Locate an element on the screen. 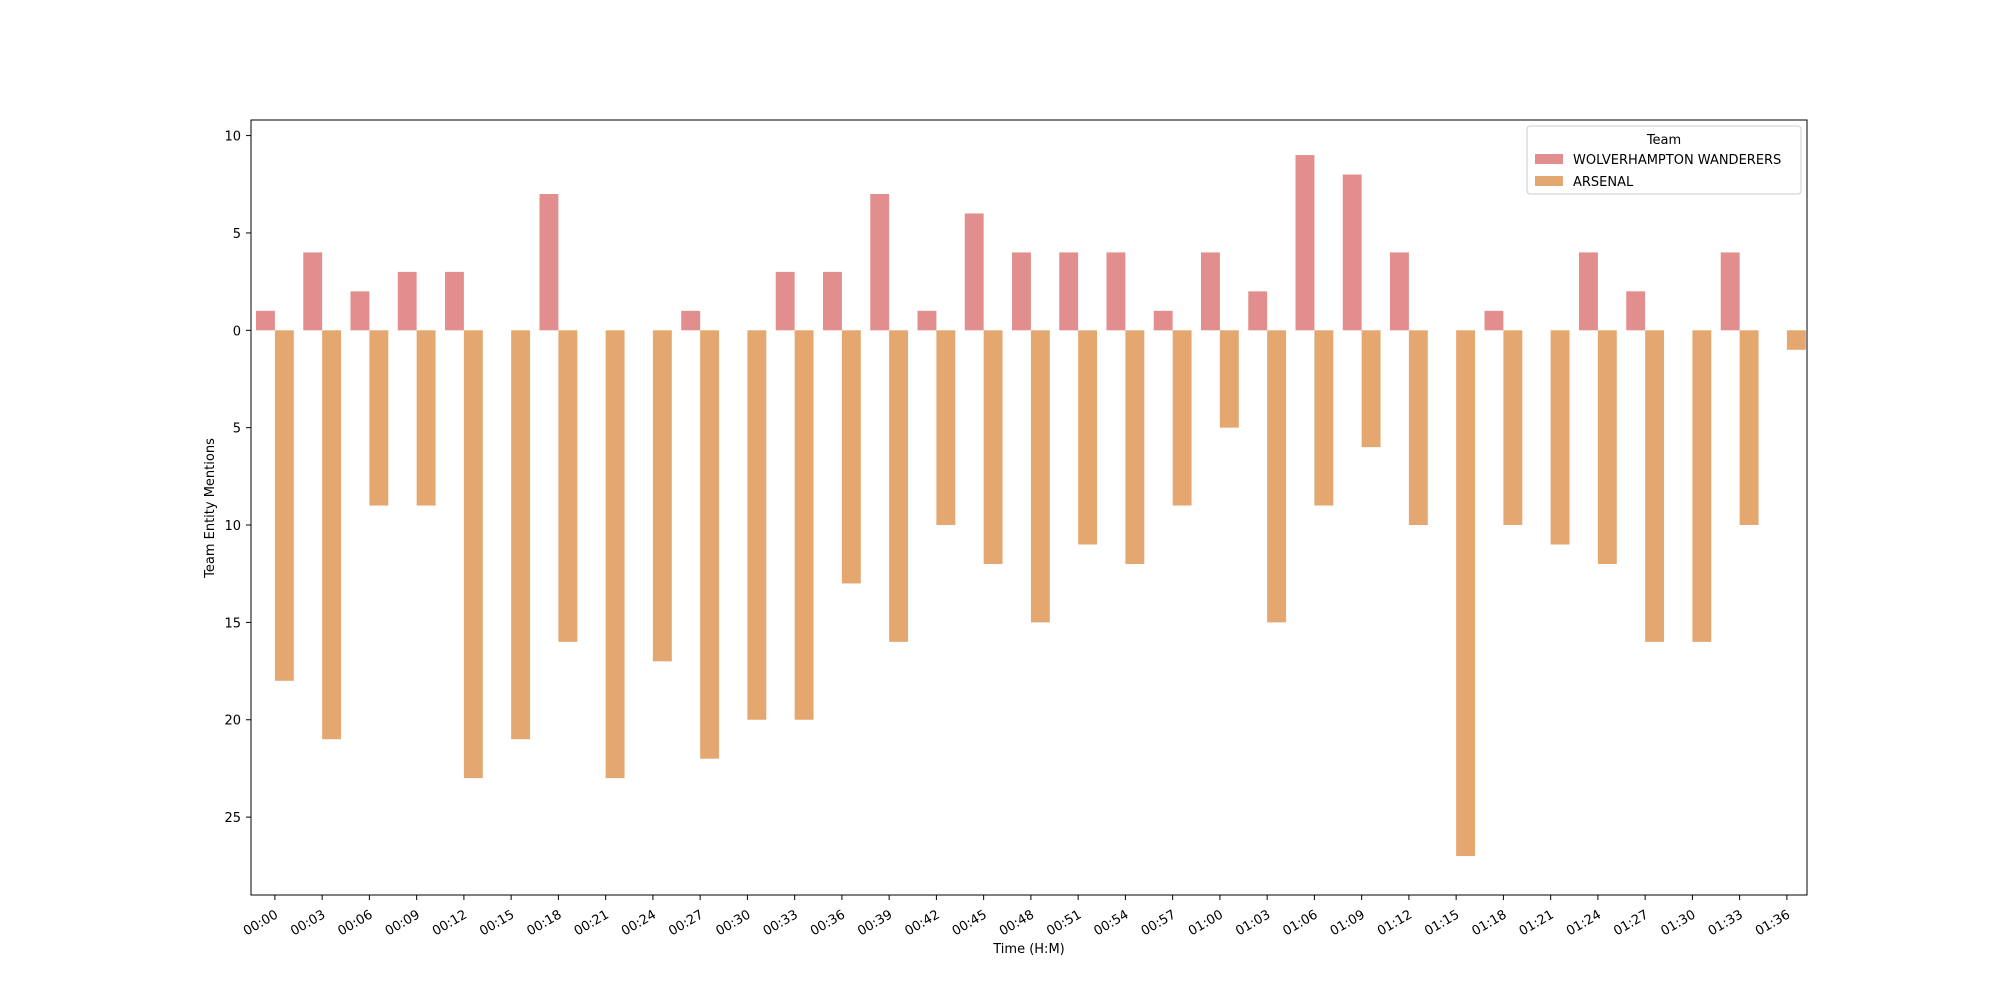 The image size is (2000, 1000). bar-arsenal-01:36 is located at coordinates (1796, 340).